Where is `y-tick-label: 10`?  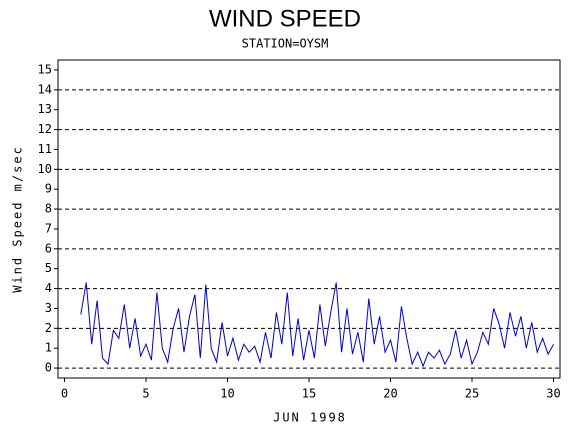 y-tick-label: 10 is located at coordinates (45, 169).